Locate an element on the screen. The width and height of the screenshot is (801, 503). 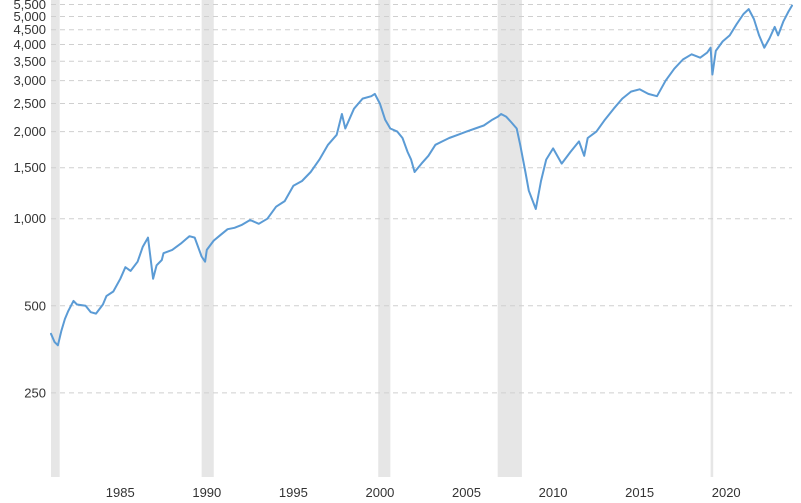
y-tick-label: 2,000 is located at coordinates (29, 131).